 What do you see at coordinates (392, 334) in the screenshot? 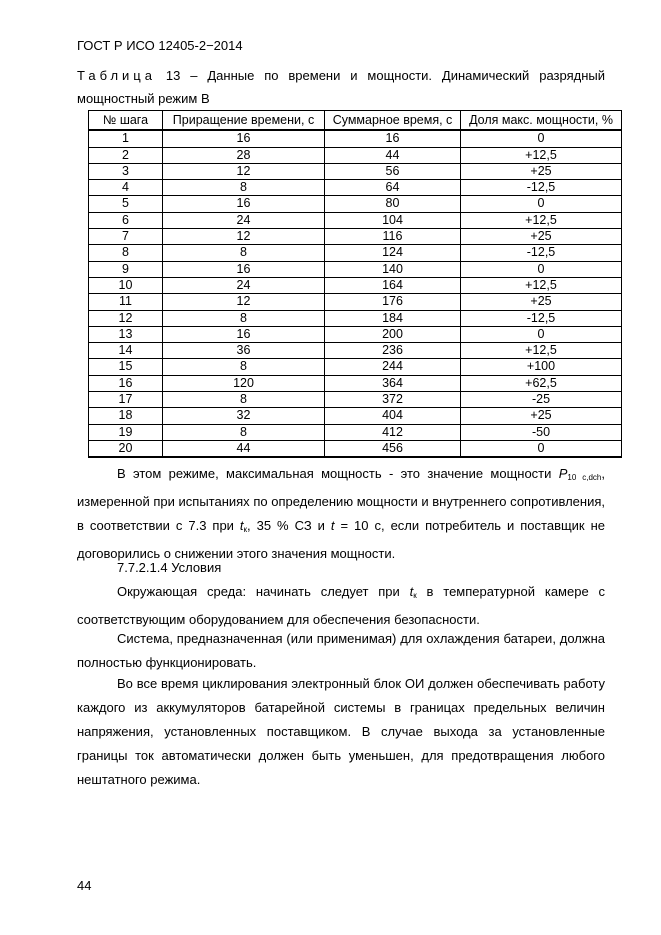
I see `table-cell: 200` at bounding box center [392, 334].